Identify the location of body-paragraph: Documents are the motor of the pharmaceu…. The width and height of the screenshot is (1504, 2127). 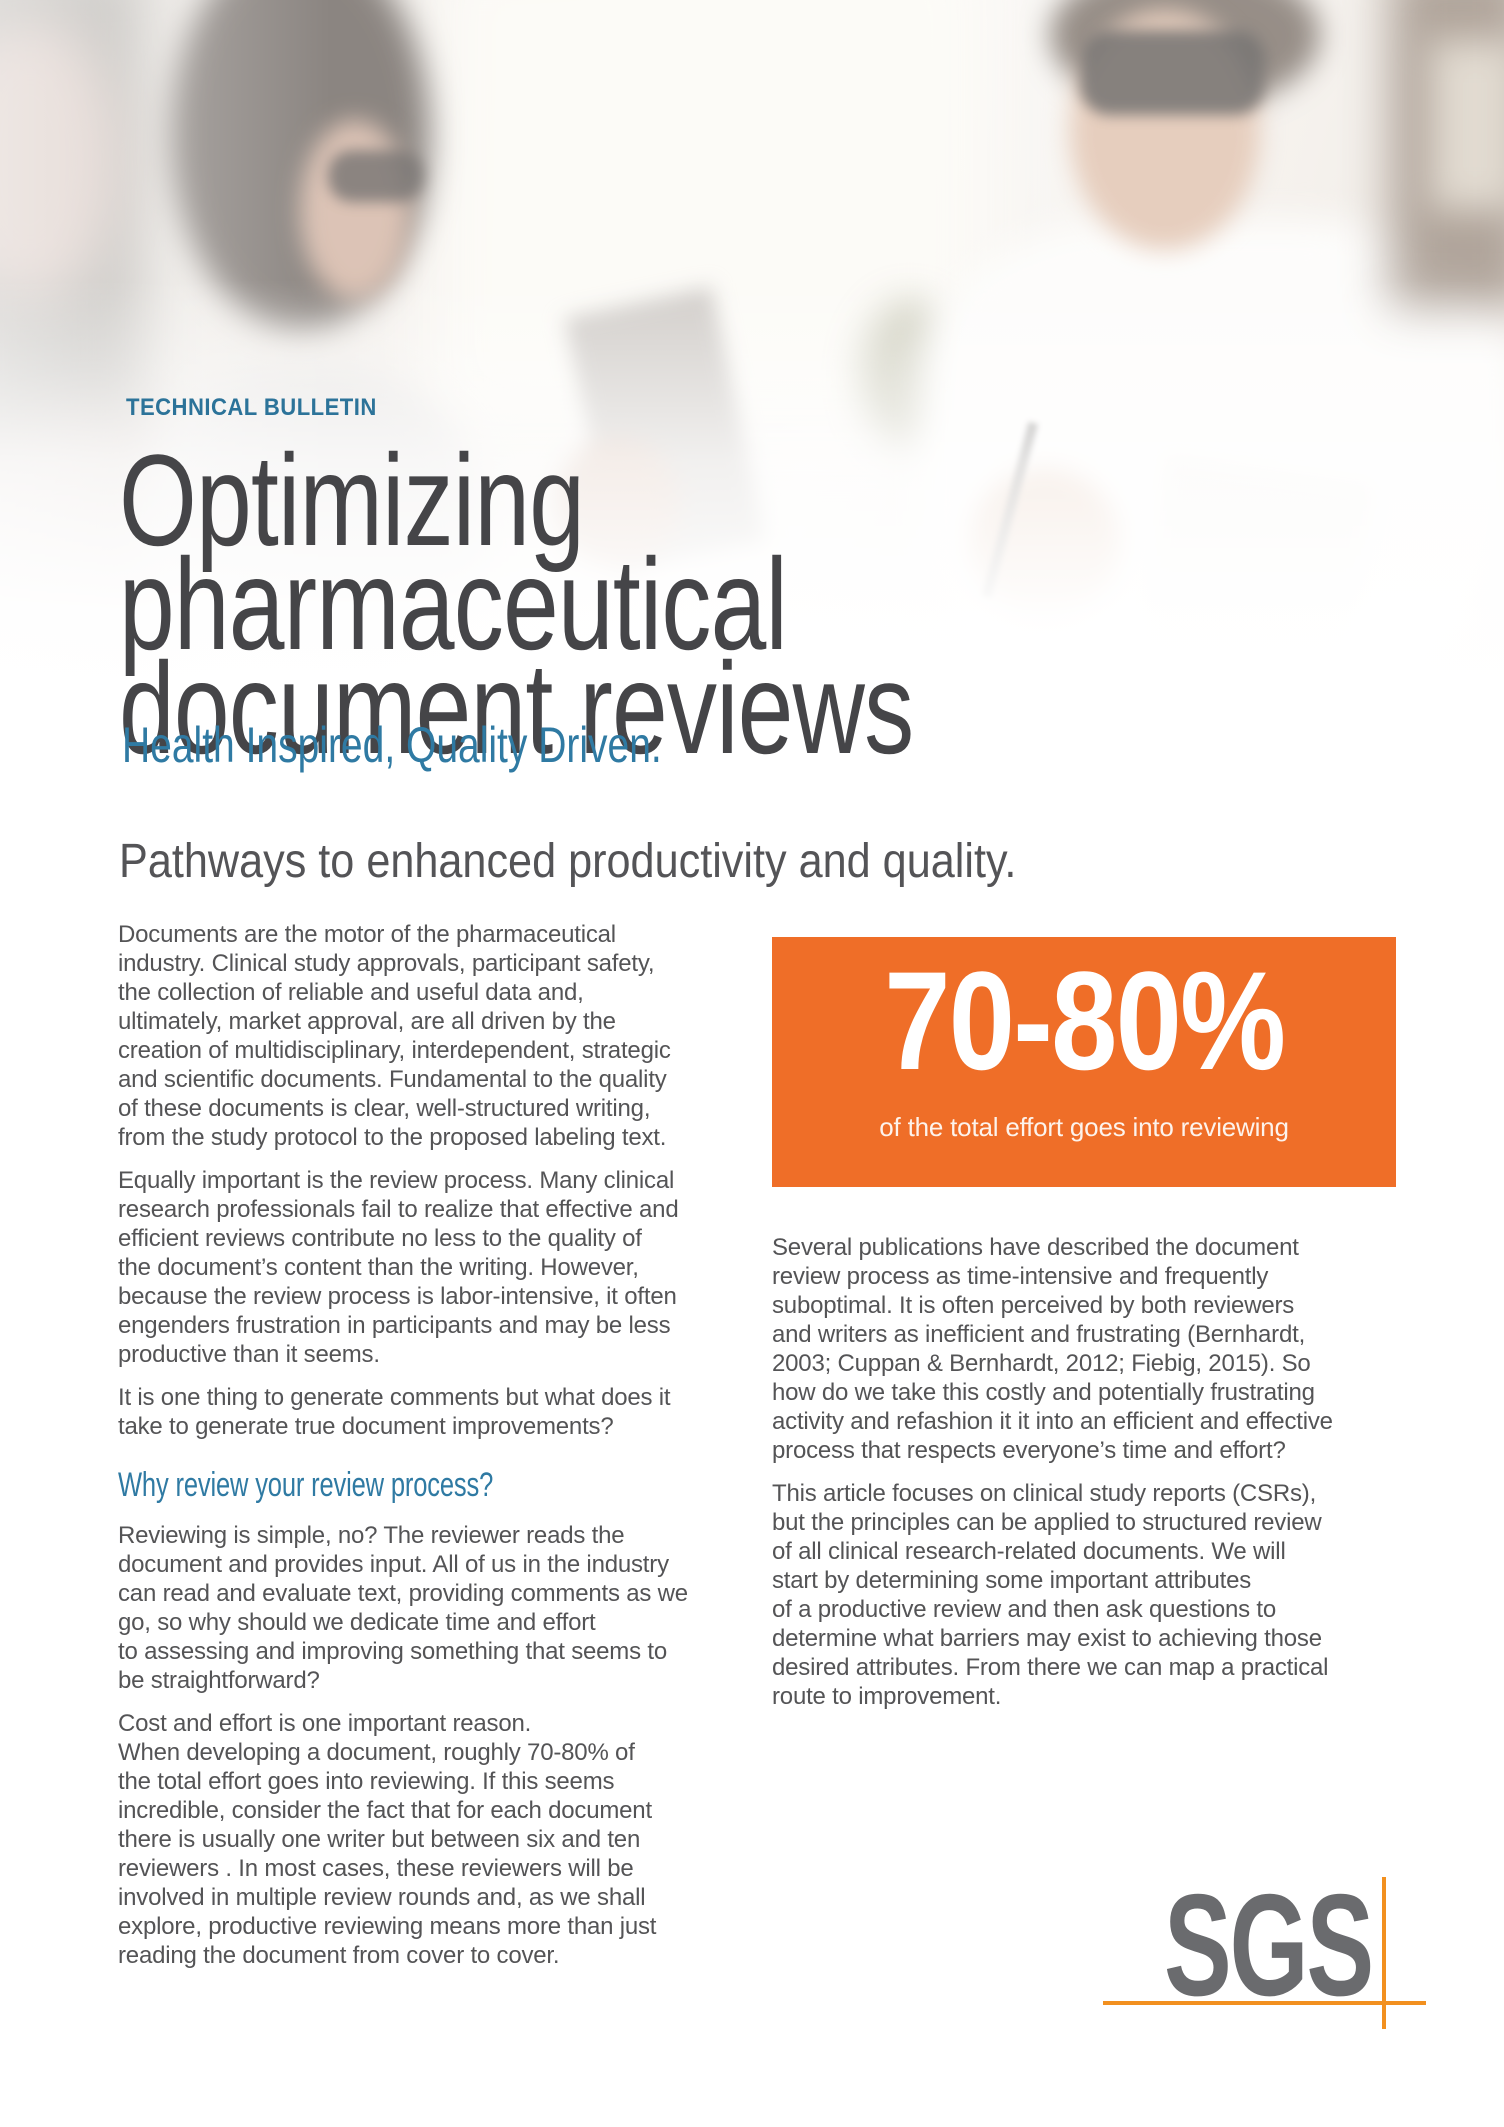
(394, 1036).